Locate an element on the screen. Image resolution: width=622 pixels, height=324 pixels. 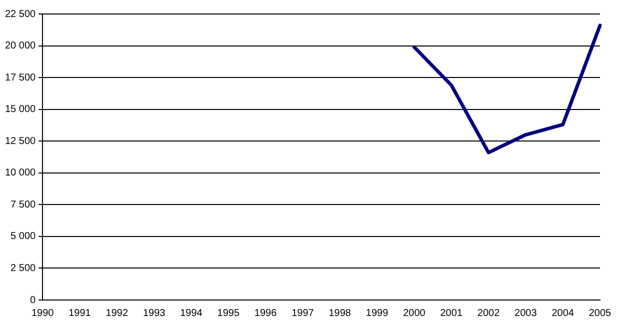
y-tick-label: 10 000 is located at coordinates (20, 173).